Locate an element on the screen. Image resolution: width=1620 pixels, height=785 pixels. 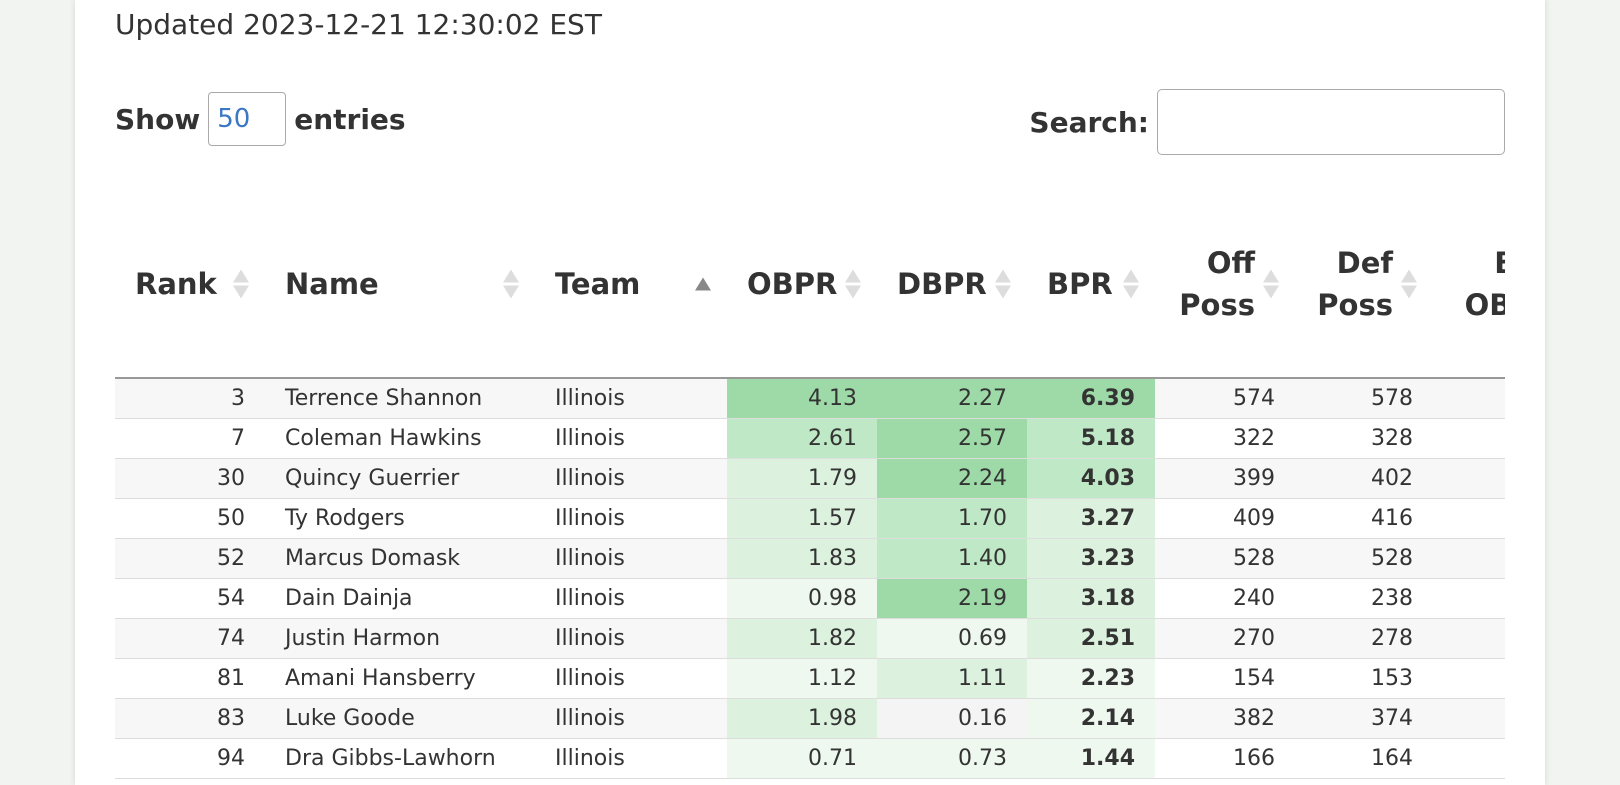
cell-off-poss: 154 is located at coordinates (1225, 678).